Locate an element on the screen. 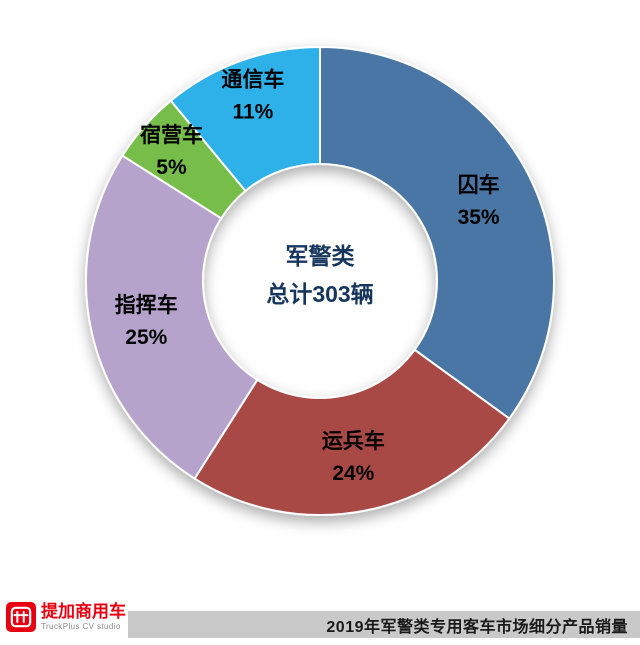  pie-slice-指挥车 is located at coordinates (172, 317).